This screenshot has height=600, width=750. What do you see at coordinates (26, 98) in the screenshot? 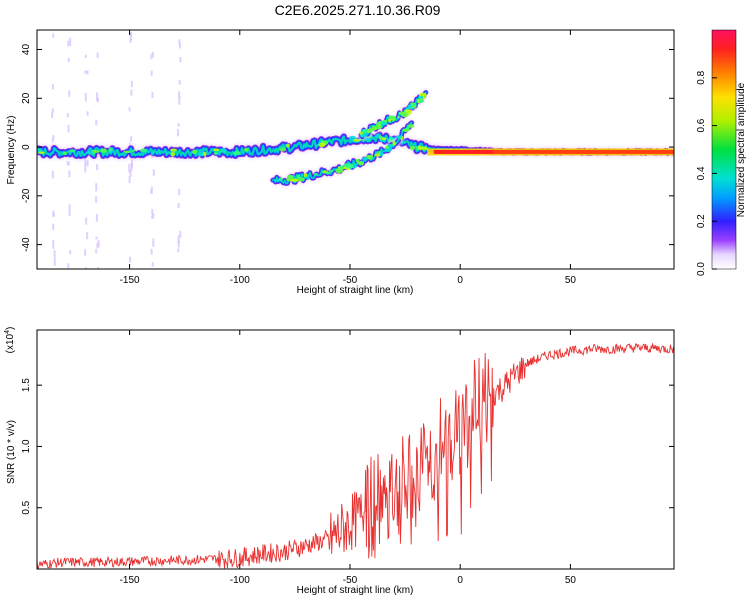
I see `top-y-tick-label: 20` at bounding box center [26, 98].